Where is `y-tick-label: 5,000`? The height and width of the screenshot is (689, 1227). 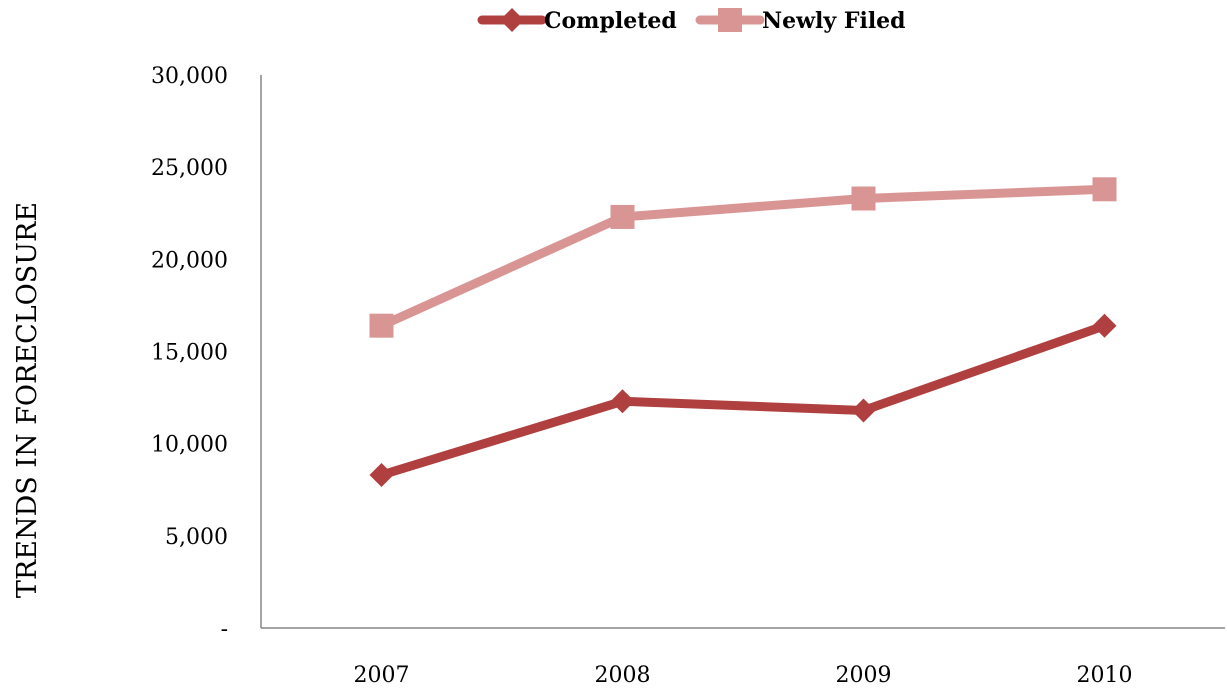
y-tick-label: 5,000 is located at coordinates (196, 537).